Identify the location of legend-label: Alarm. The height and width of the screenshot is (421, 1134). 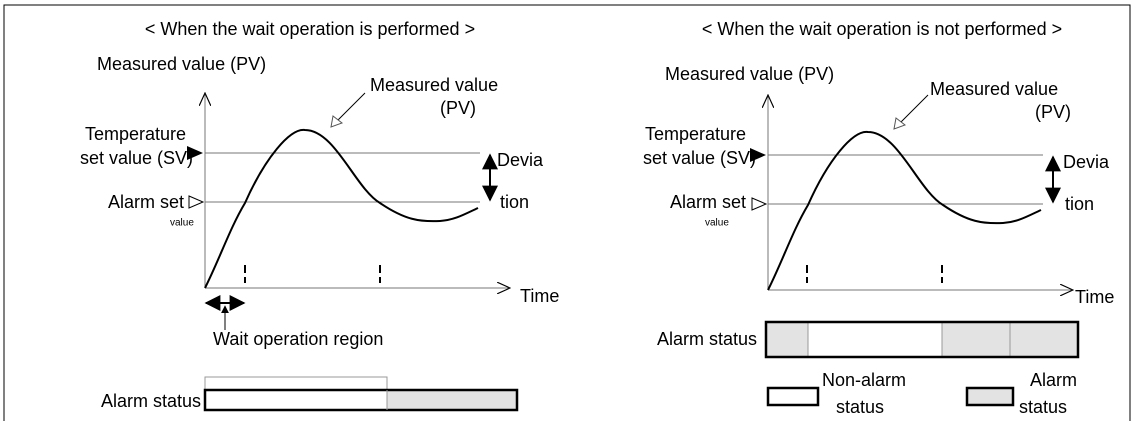
(1053, 380).